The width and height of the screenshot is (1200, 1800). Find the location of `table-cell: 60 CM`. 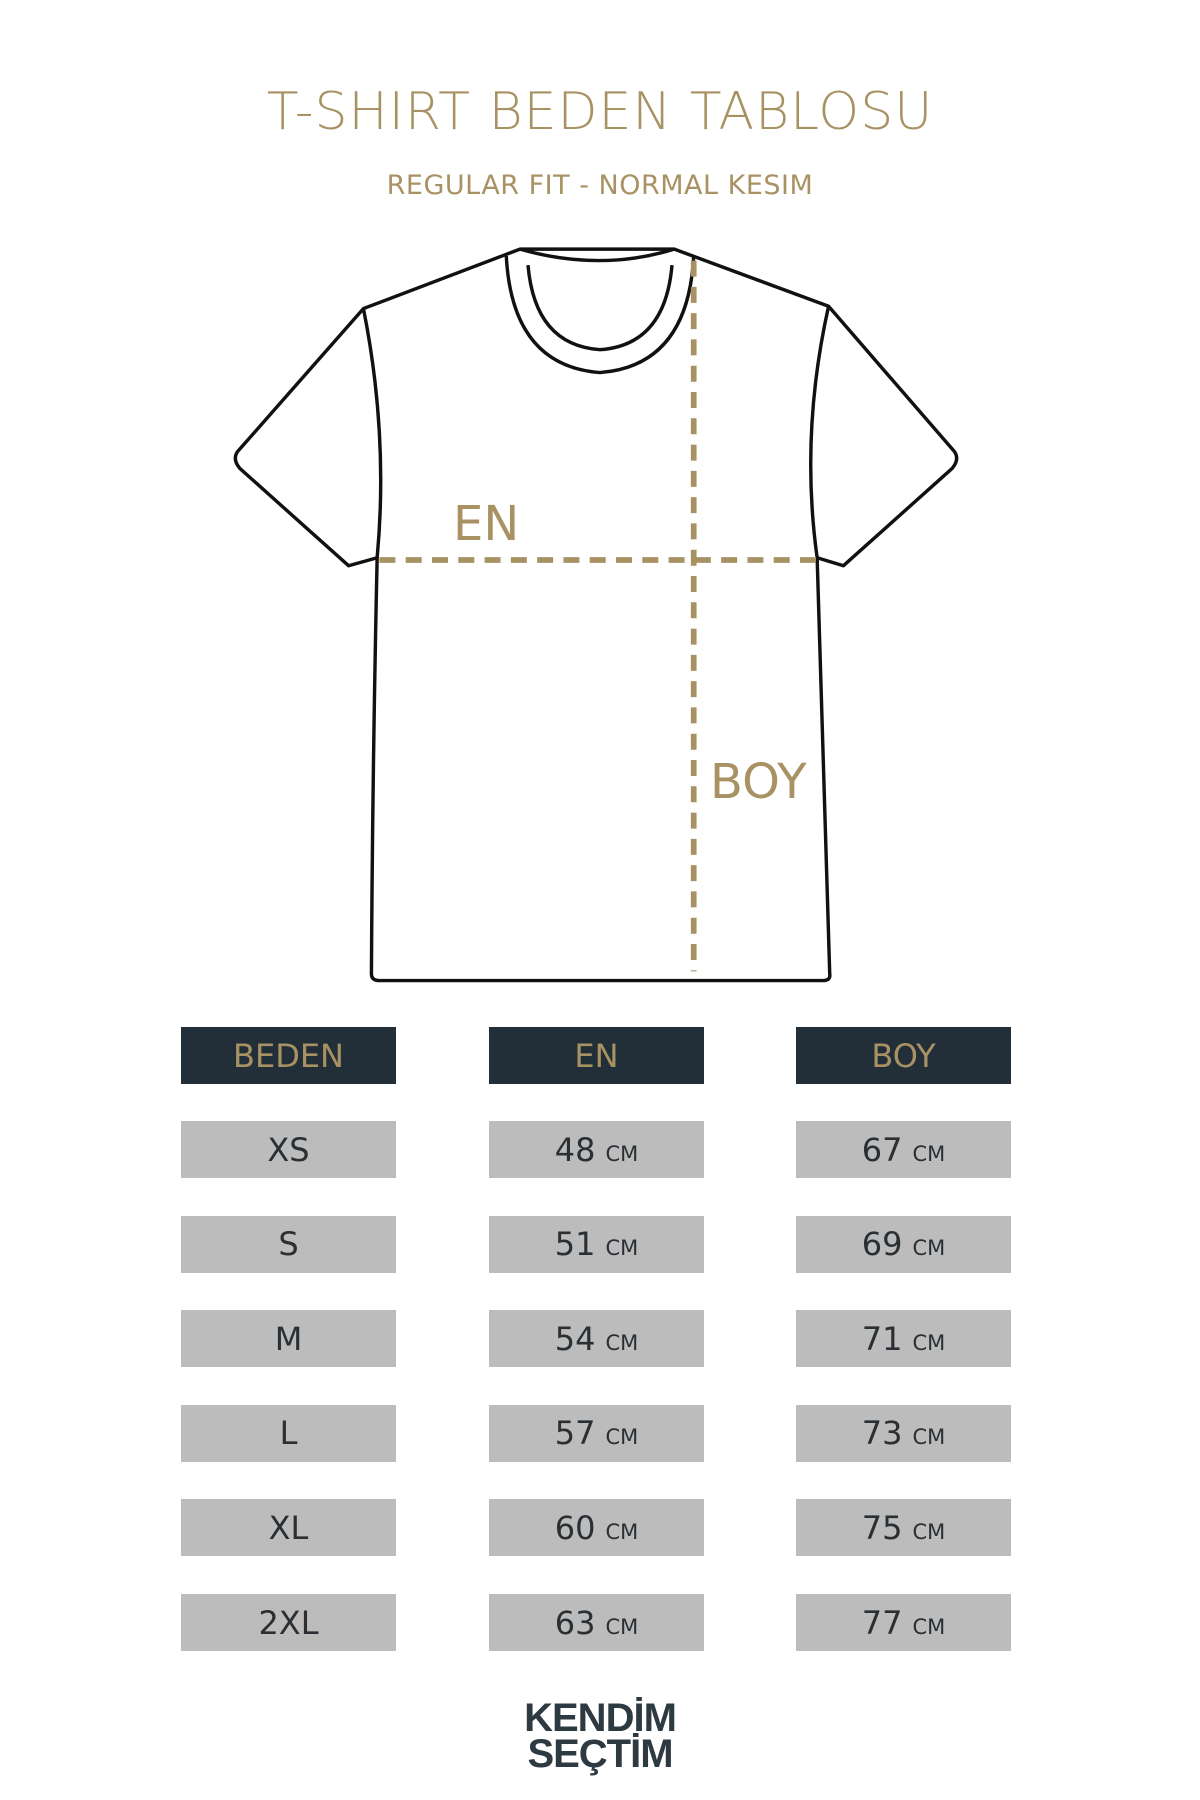

table-cell: 60 CM is located at coordinates (596, 1528).